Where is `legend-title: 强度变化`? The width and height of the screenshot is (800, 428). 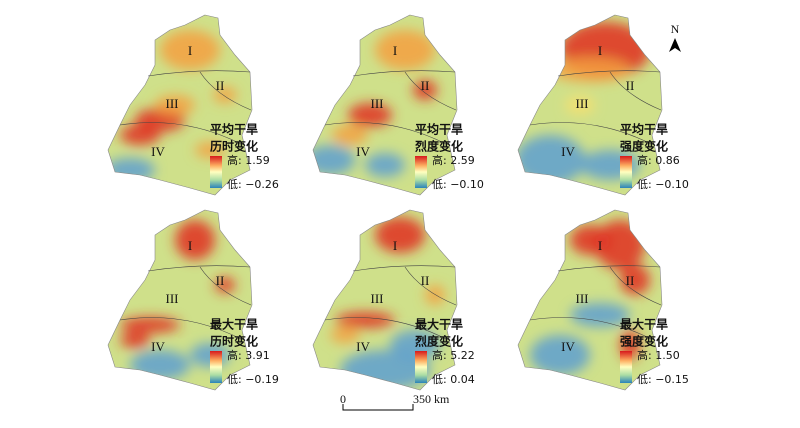
legend-title: 强度变化 is located at coordinates (644, 146).